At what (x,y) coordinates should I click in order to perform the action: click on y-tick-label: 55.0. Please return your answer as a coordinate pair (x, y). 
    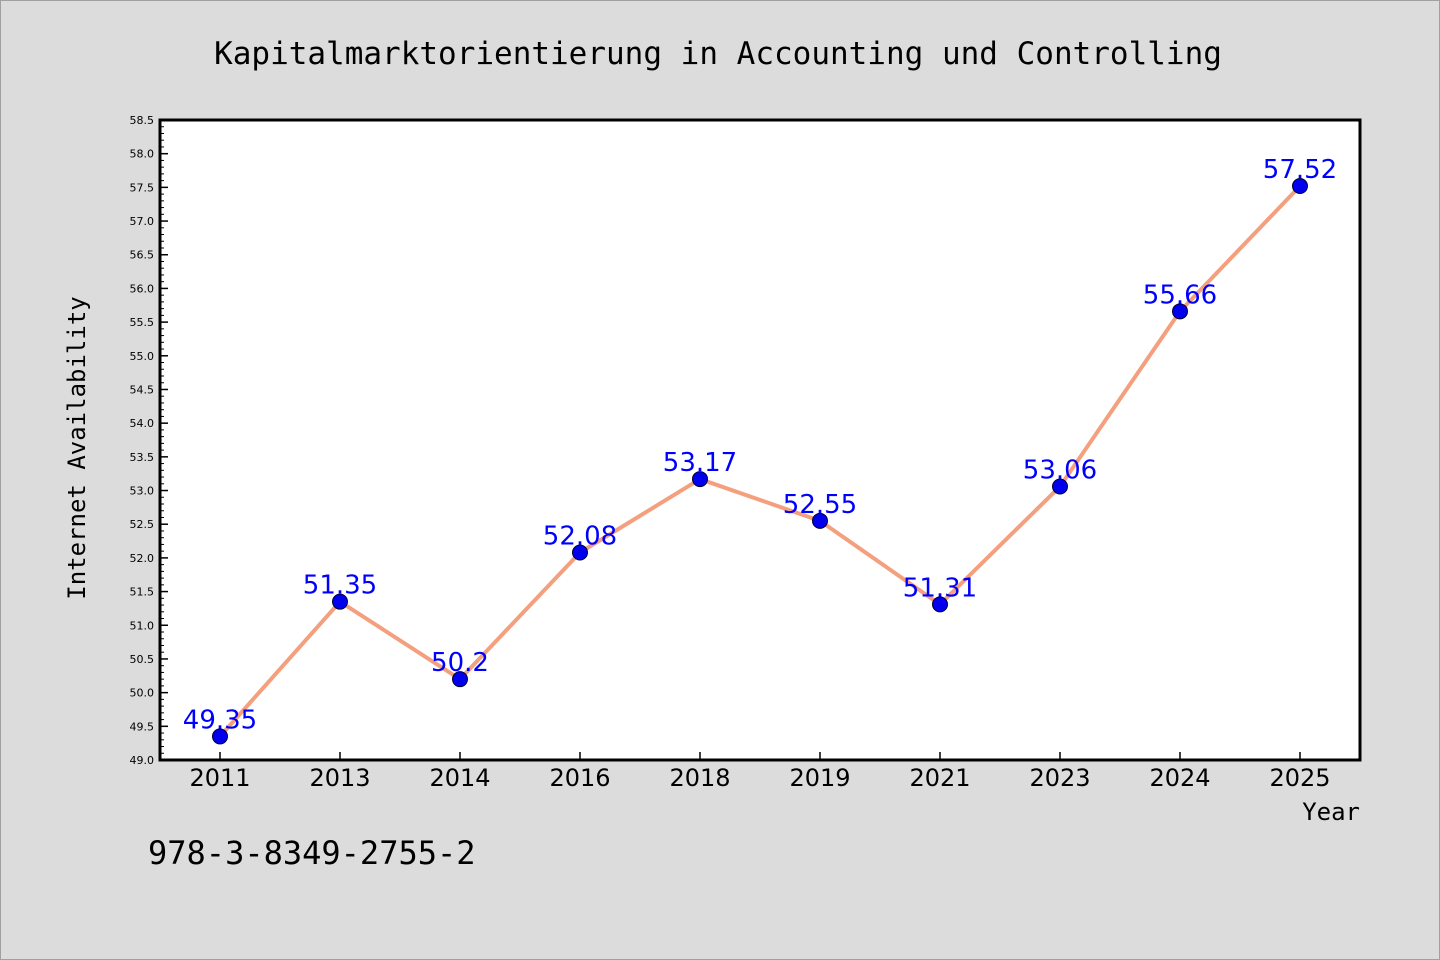
    Looking at the image, I should click on (142, 356).